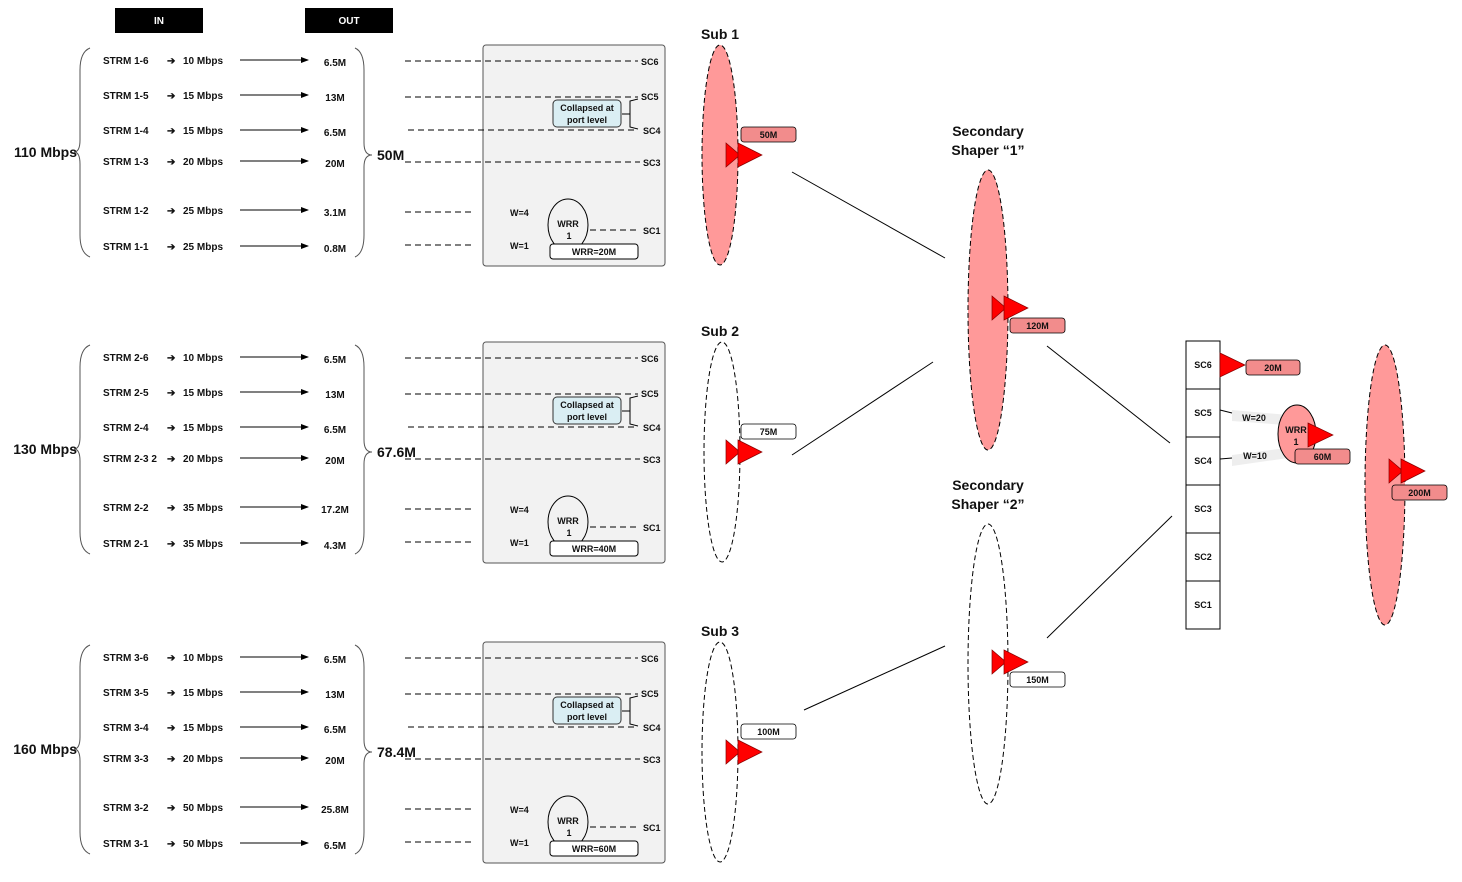 The image size is (1462, 882). What do you see at coordinates (45, 749) in the screenshot?
I see `total-in-rate: 160 Mbps` at bounding box center [45, 749].